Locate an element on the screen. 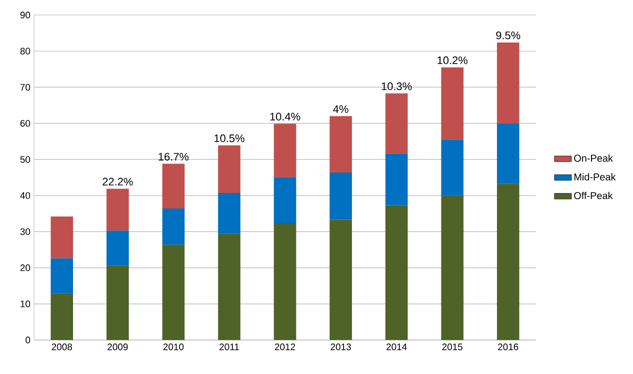 This screenshot has width=633, height=374. y-tick-label: 70 is located at coordinates (25, 87).